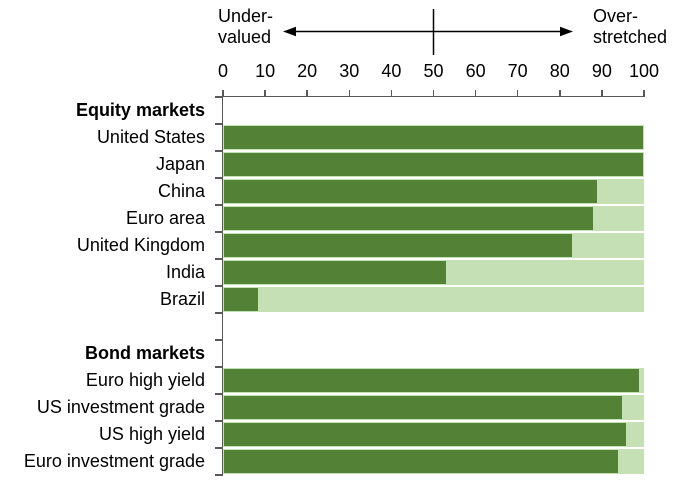 This screenshot has height=487, width=685. I want to click on x-tick-label: 80, so click(559, 71).